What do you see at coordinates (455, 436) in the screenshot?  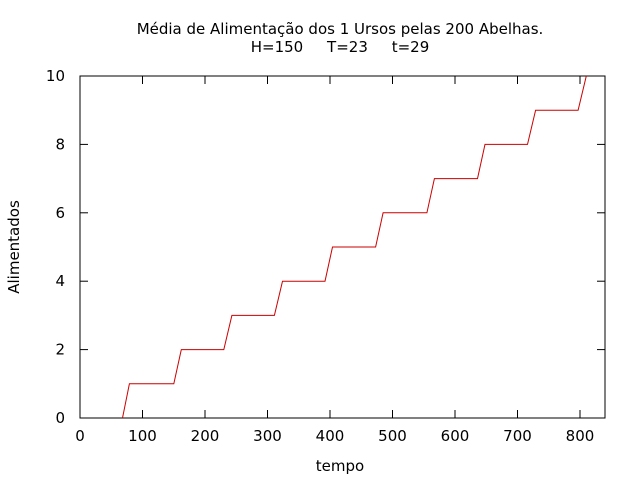 I see `x-tick-label: 600` at bounding box center [455, 436].